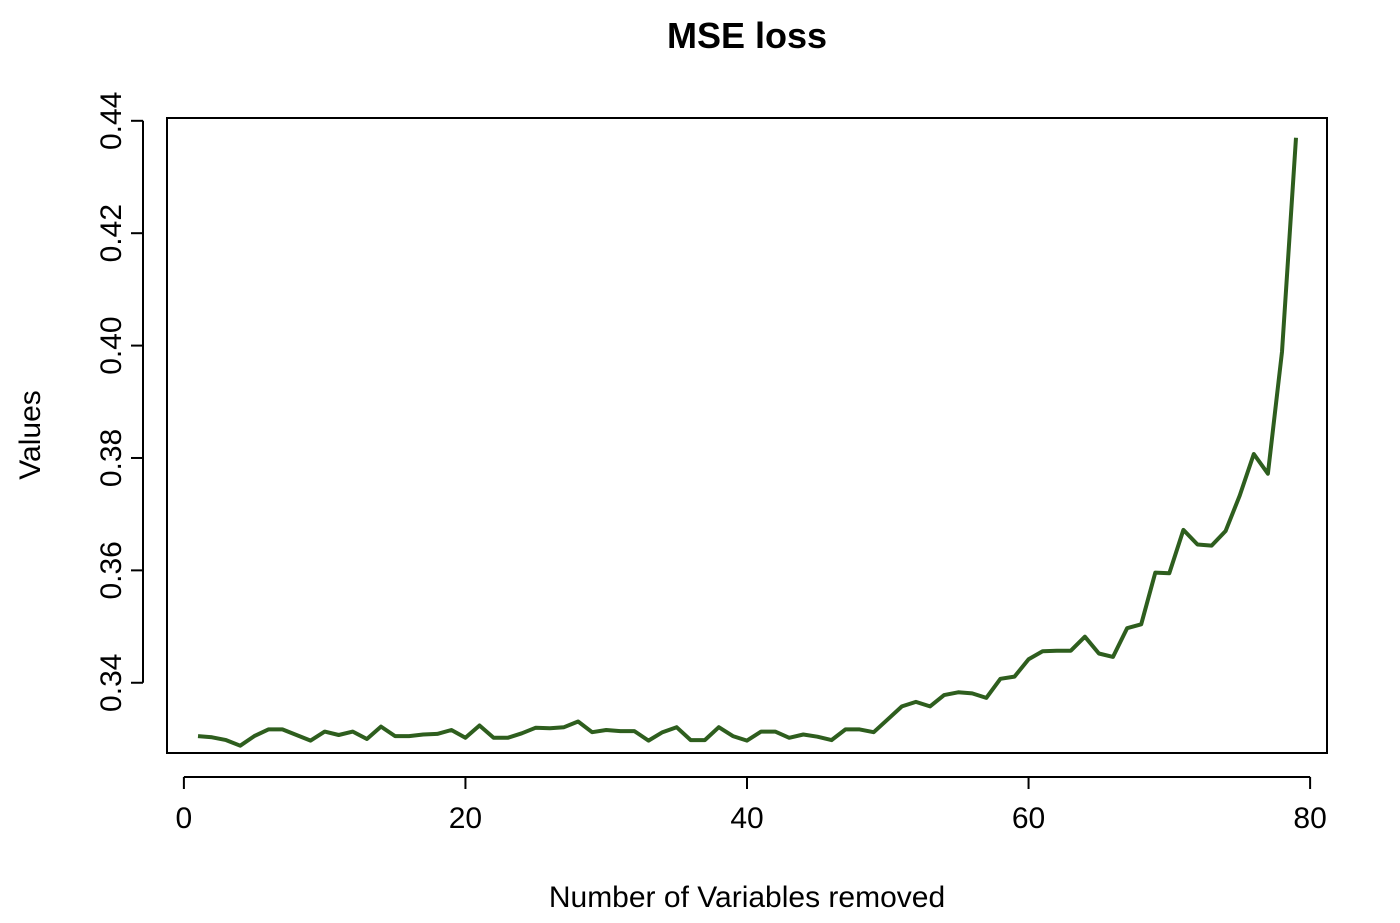 The width and height of the screenshot is (1400, 923). What do you see at coordinates (465, 818) in the screenshot?
I see `x-tick-label: 20` at bounding box center [465, 818].